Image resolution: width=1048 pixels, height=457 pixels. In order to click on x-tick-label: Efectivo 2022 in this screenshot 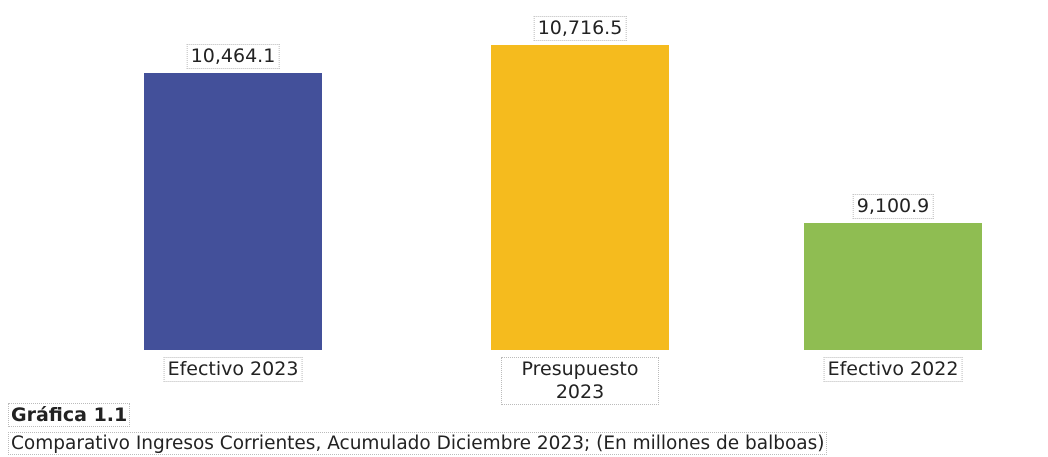, I will do `click(893, 369)`.